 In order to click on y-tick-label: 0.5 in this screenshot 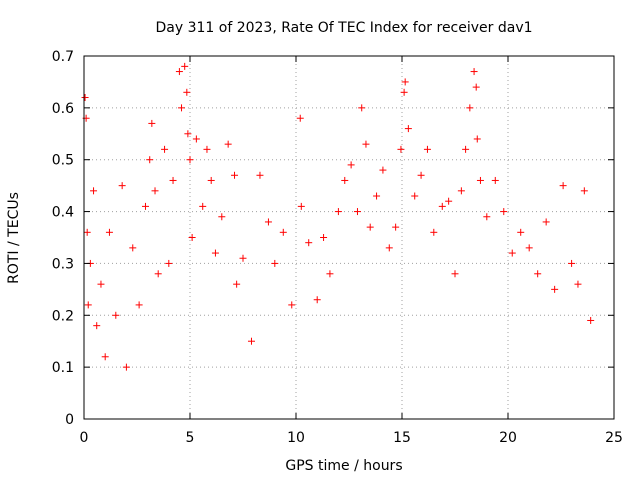, I will do `click(63, 161)`.